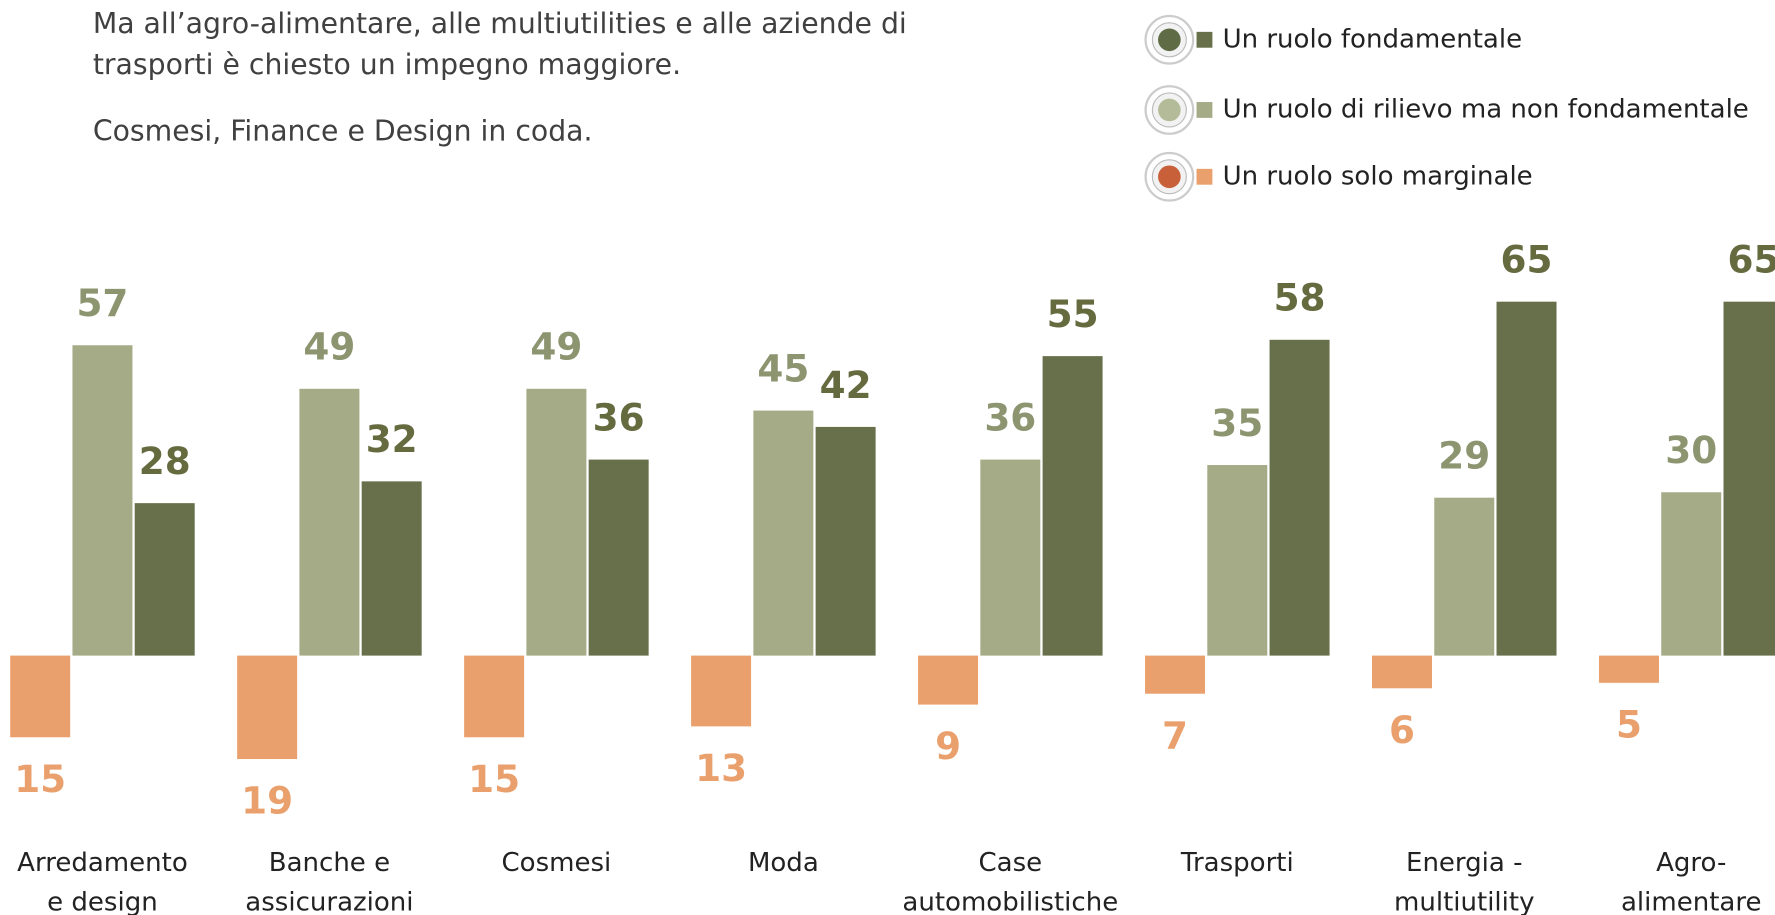  Describe the element at coordinates (387, 64) in the screenshot. I see `header-line: trasporti è chiesto un impegno maggiore.` at that location.